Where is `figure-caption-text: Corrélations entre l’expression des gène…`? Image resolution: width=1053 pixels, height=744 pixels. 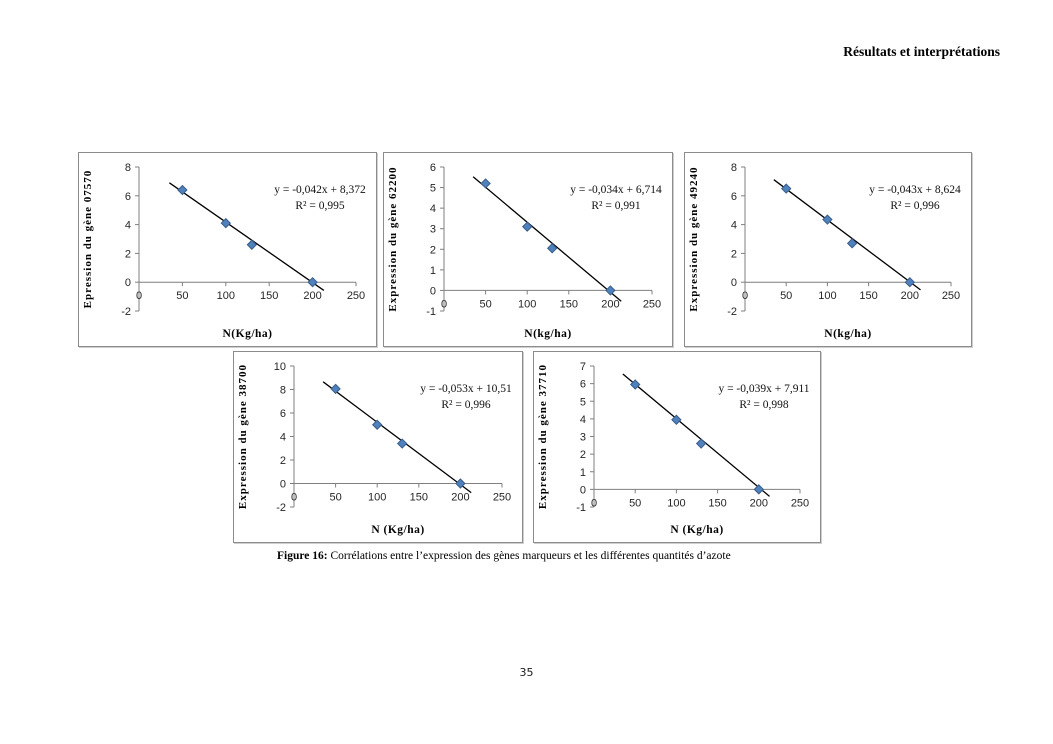
figure-caption-text: Corrélations entre l’expression des gène… is located at coordinates (529, 556).